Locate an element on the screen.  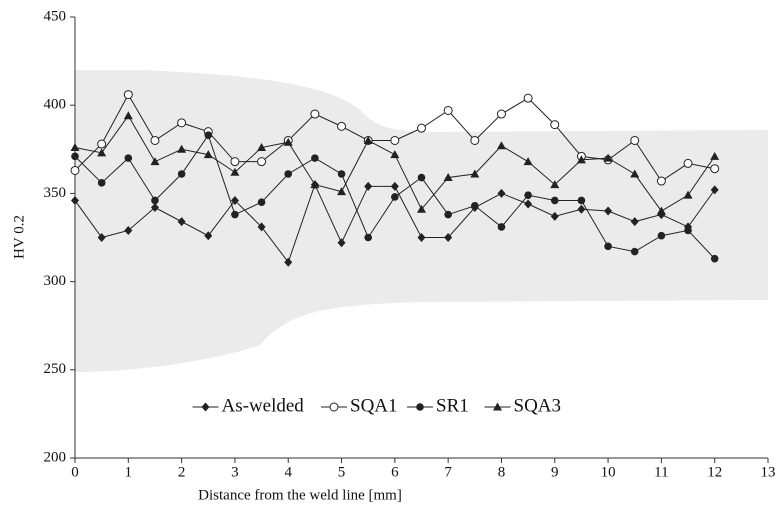
y-tick-label: 250 is located at coordinates (55, 369).